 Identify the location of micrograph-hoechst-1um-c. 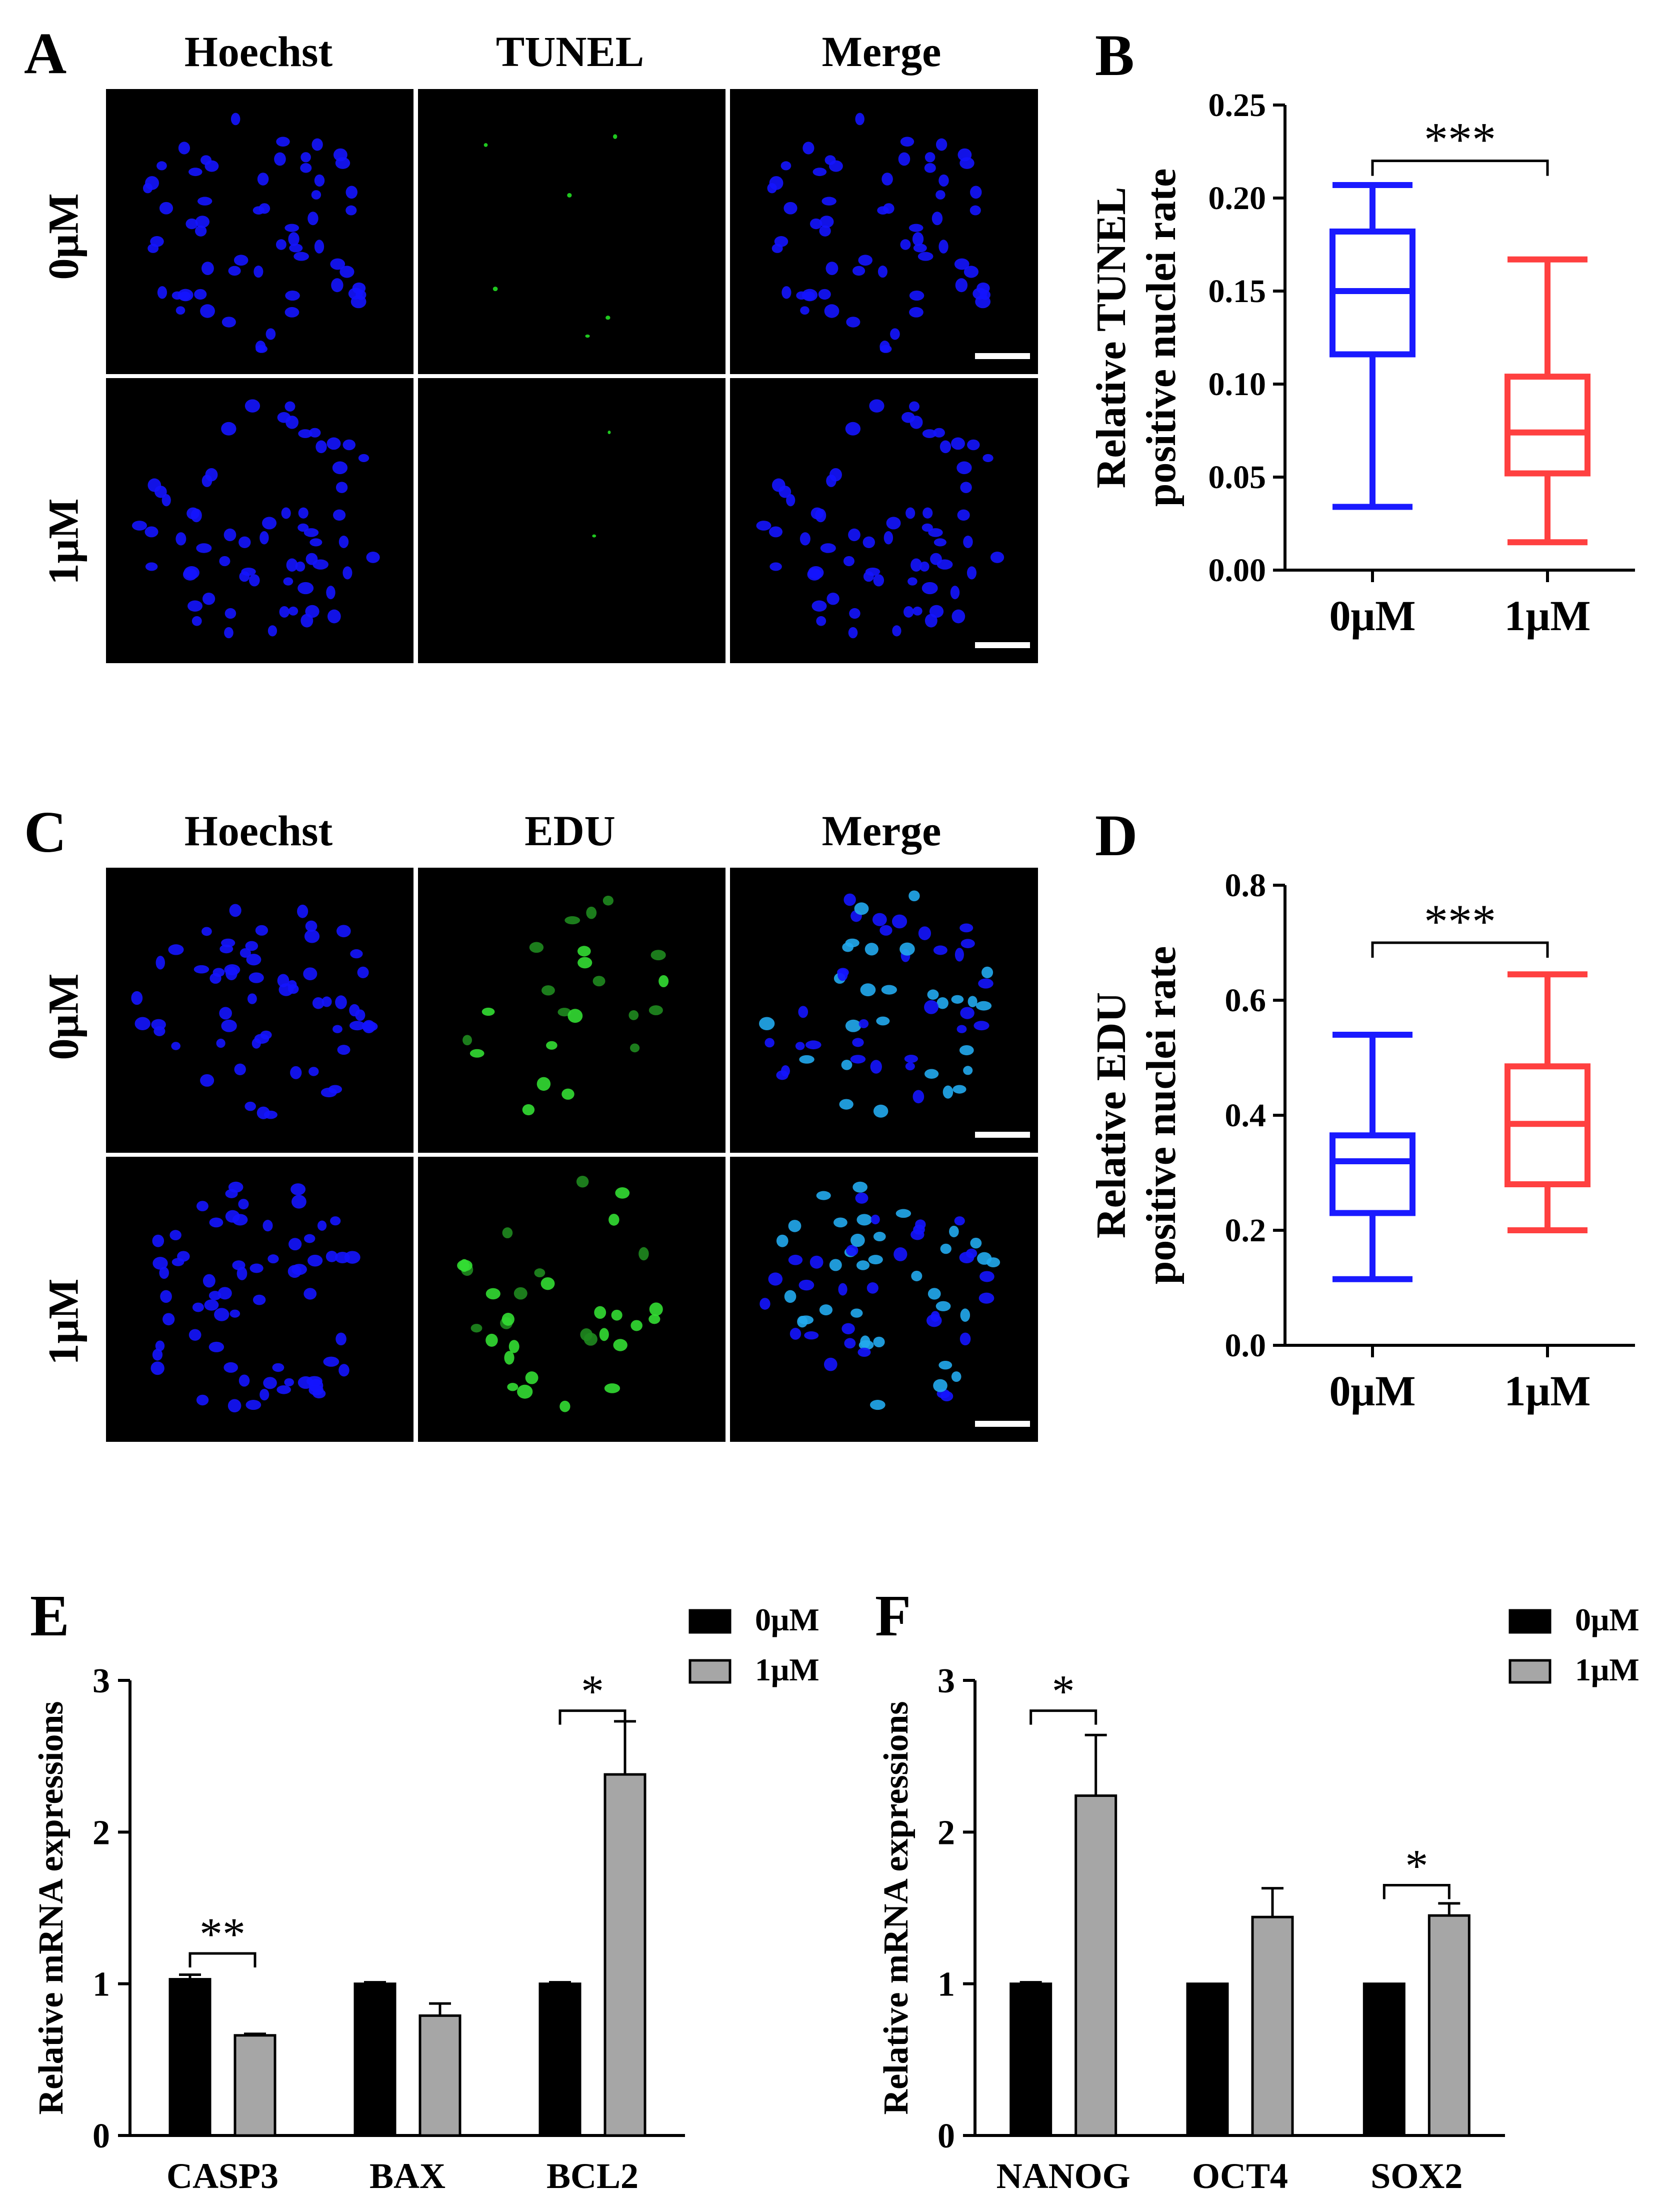
(260, 1299).